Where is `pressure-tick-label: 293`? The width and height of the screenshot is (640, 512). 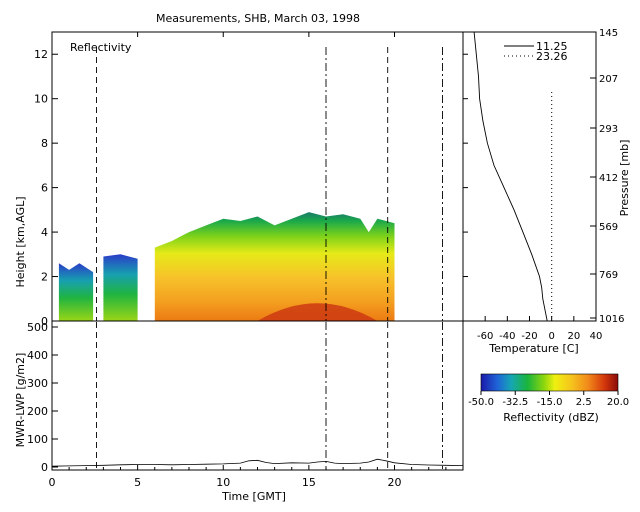
pressure-tick-label: 293 is located at coordinates (608, 129).